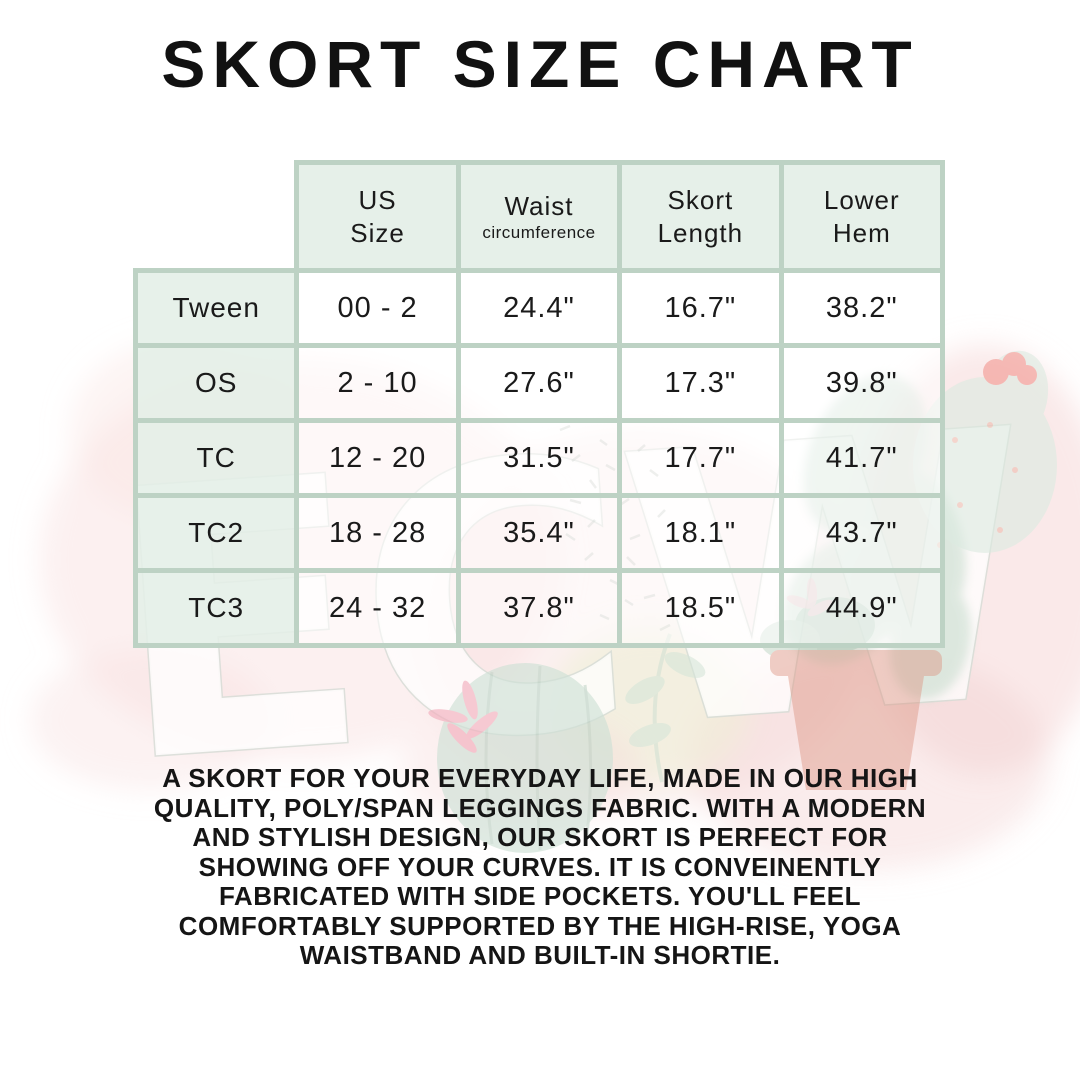  Describe the element at coordinates (861, 199) in the screenshot. I see `header-line: Lower` at that location.